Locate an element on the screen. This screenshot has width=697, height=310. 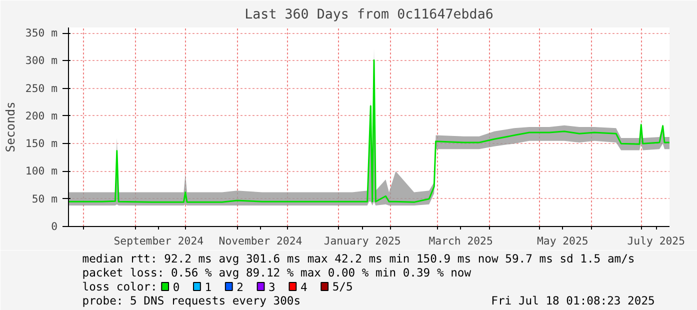
x-tick-label: September 2024 is located at coordinates (159, 241).